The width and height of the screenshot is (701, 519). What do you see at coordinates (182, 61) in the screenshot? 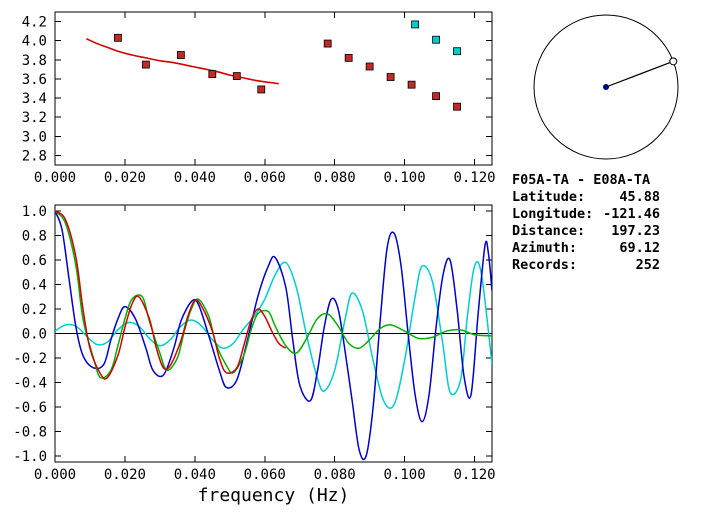
I see `curve-red-reference-curve` at bounding box center [182, 61].